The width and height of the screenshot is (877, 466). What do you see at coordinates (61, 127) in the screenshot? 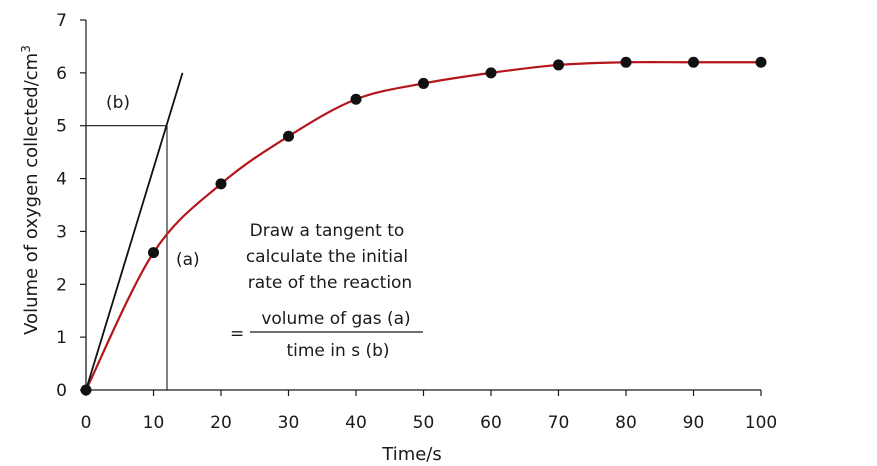
I see `y-tick-label: 5` at bounding box center [61, 127].